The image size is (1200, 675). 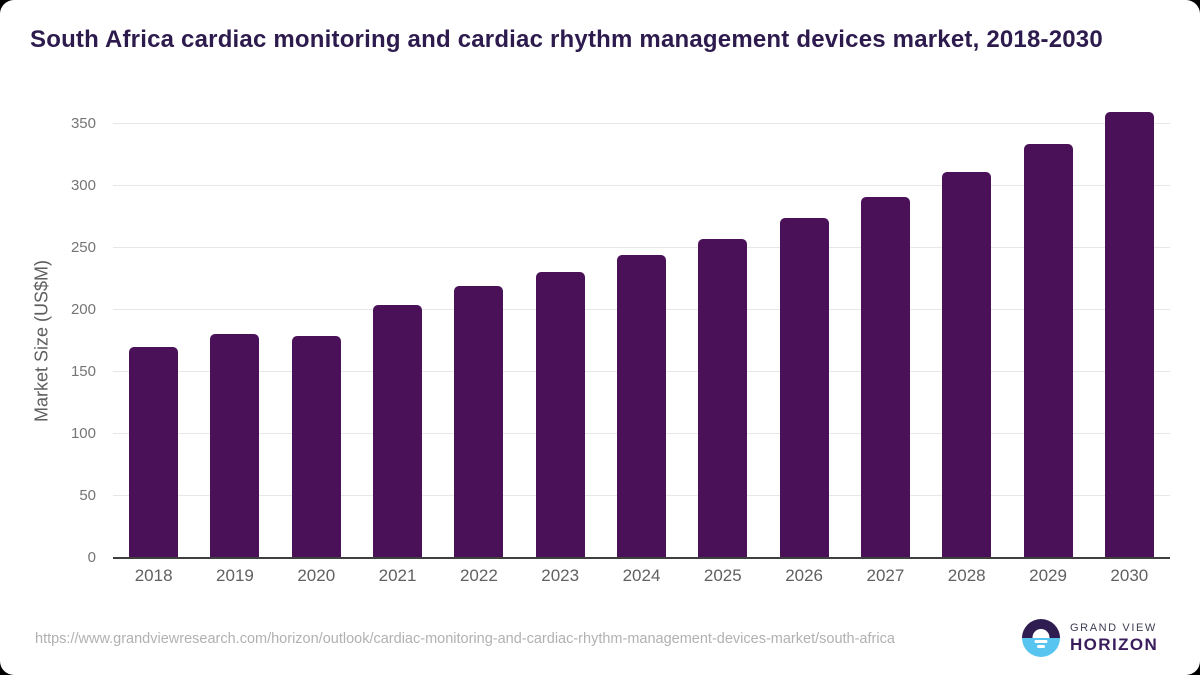 What do you see at coordinates (1048, 350) in the screenshot?
I see `bar-2029` at bounding box center [1048, 350].